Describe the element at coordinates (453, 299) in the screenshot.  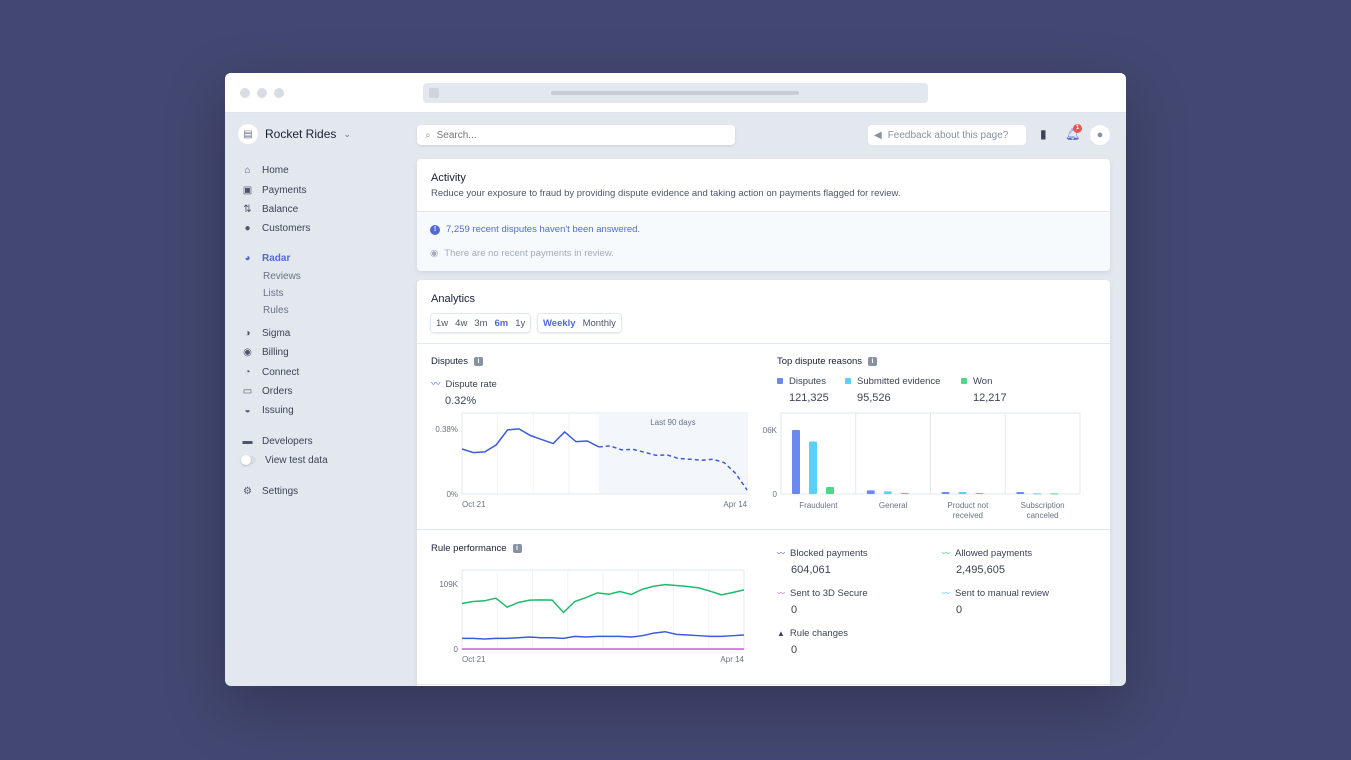
I see `analytics-title: Analytics` at that location.